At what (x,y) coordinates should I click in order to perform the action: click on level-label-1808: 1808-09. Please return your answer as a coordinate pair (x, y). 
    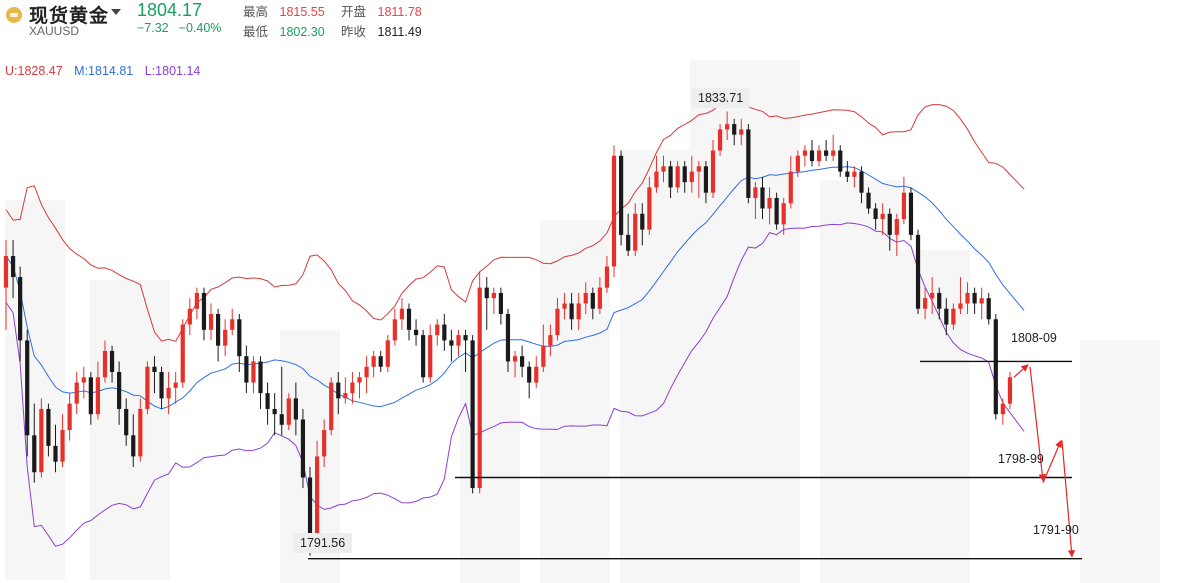
    Looking at the image, I should click on (1034, 338).